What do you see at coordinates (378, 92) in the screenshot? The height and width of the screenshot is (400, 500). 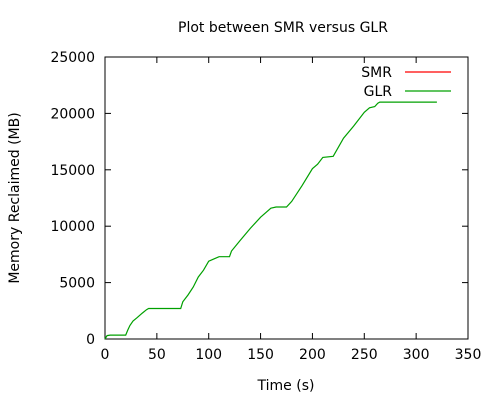 I see `legend-label-glr: GLR` at bounding box center [378, 92].